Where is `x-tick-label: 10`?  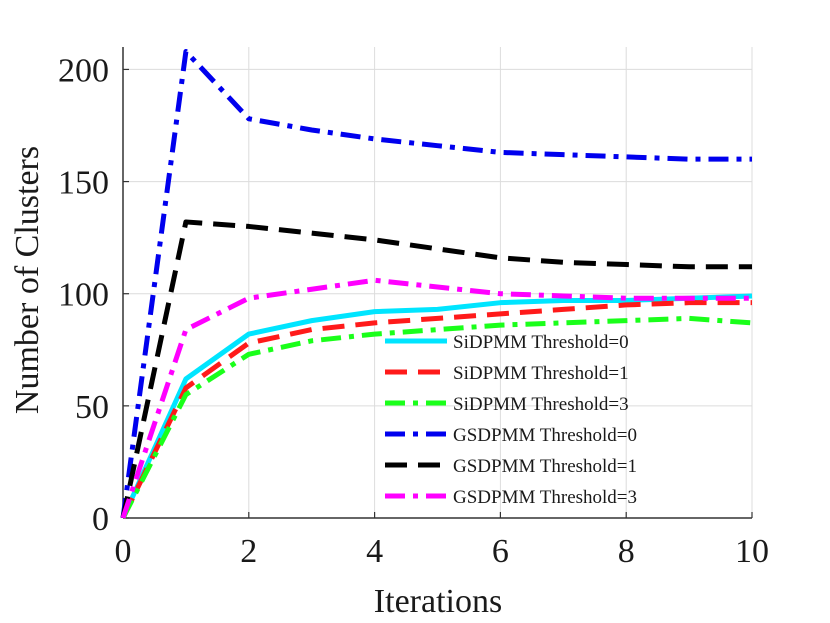
x-tick-label: 10 is located at coordinates (752, 551).